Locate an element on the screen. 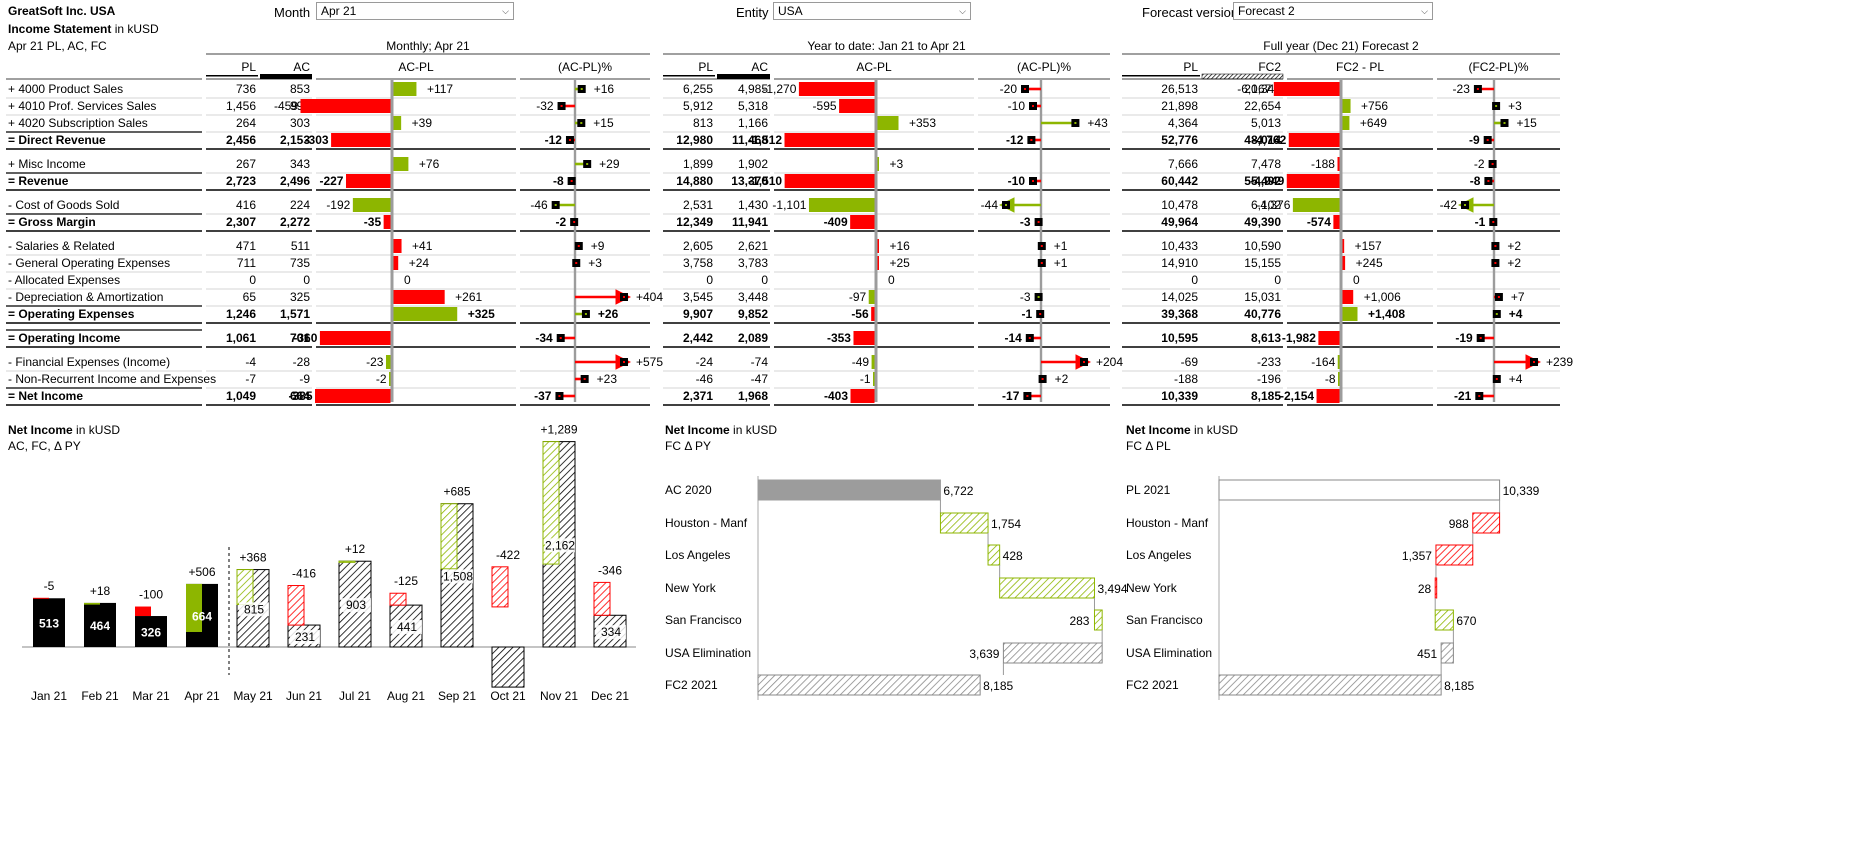  pct-label: -37 is located at coordinates (543, 396).